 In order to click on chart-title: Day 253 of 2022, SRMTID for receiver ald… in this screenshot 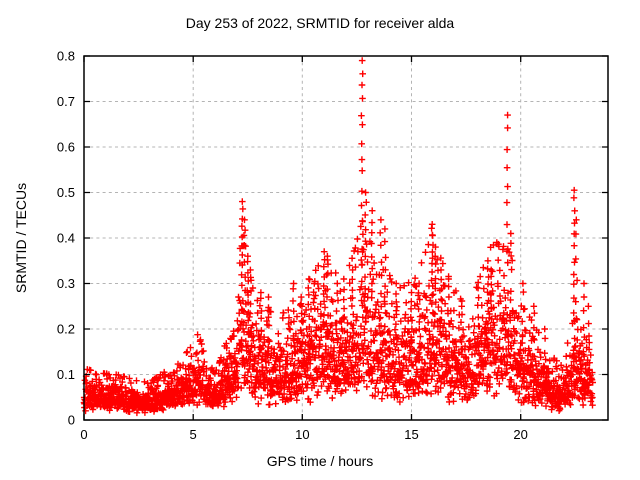, I will do `click(320, 23)`.